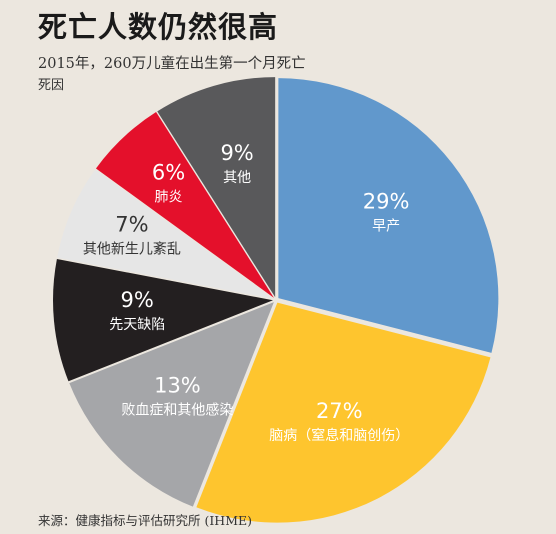 This screenshot has height=534, width=556. I want to click on source-note: 来源：健康指标与评估研究所 (IHME), so click(145, 520).